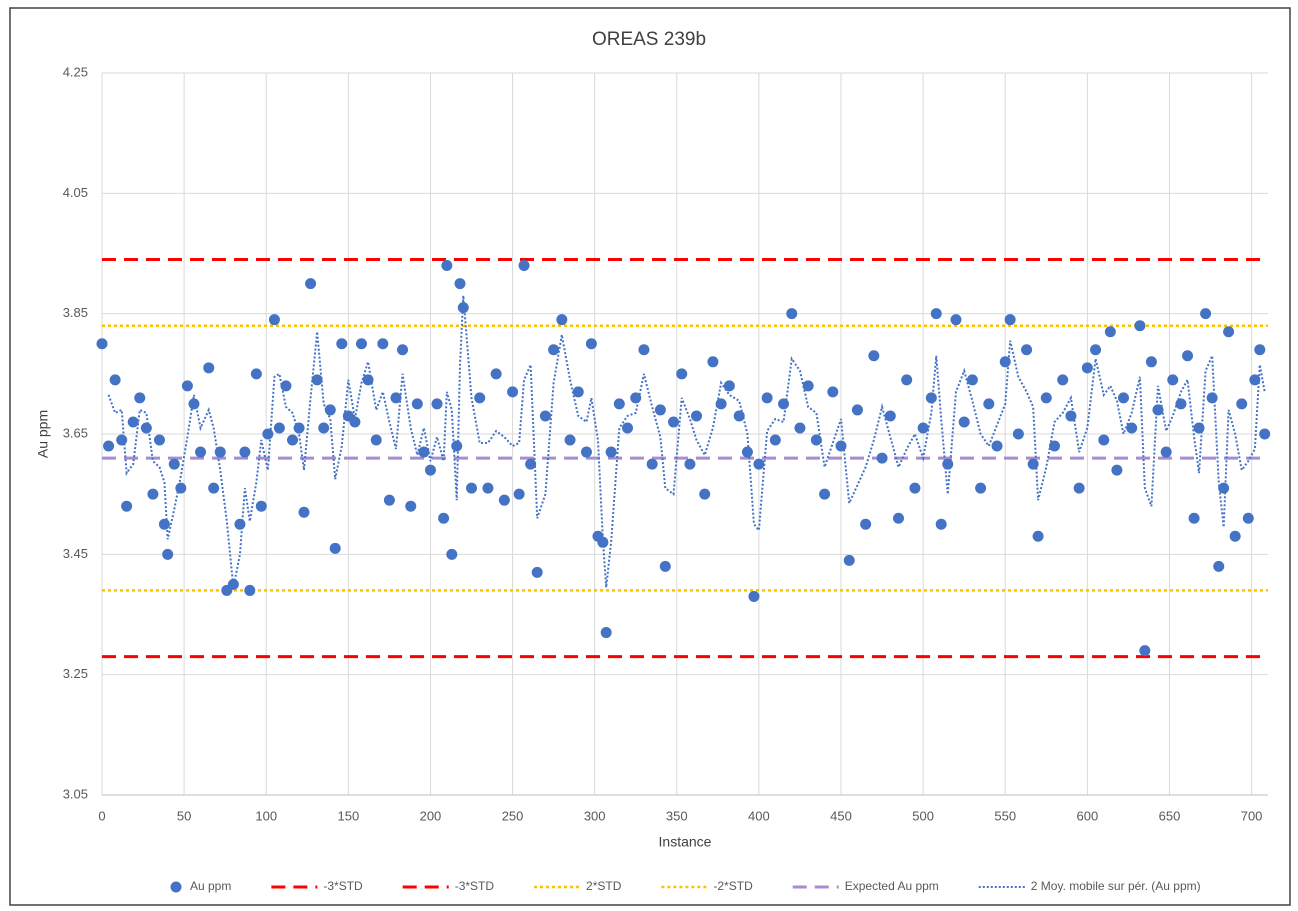 The height and width of the screenshot is (911, 1298). What do you see at coordinates (431, 815) in the screenshot?
I see `x-tick-label: 200` at bounding box center [431, 815].